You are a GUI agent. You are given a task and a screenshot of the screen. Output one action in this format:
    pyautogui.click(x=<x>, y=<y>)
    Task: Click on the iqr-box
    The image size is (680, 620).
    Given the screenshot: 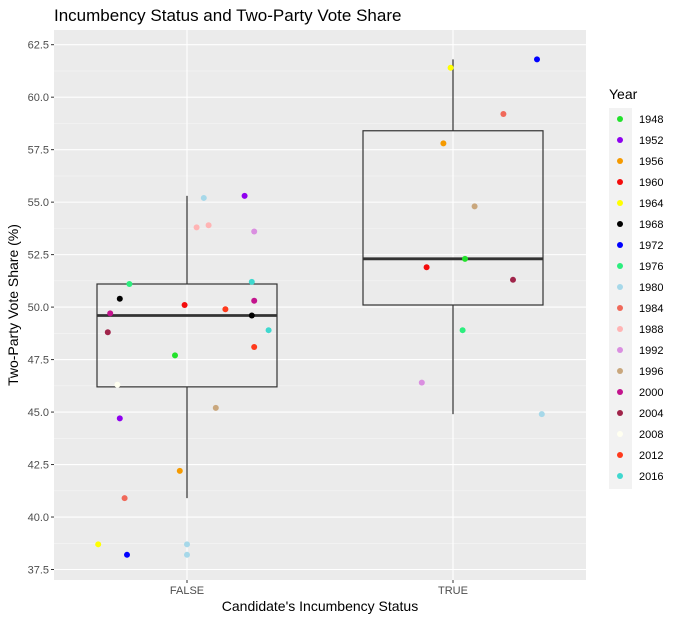 What is the action you would take?
    pyautogui.click(x=453, y=218)
    